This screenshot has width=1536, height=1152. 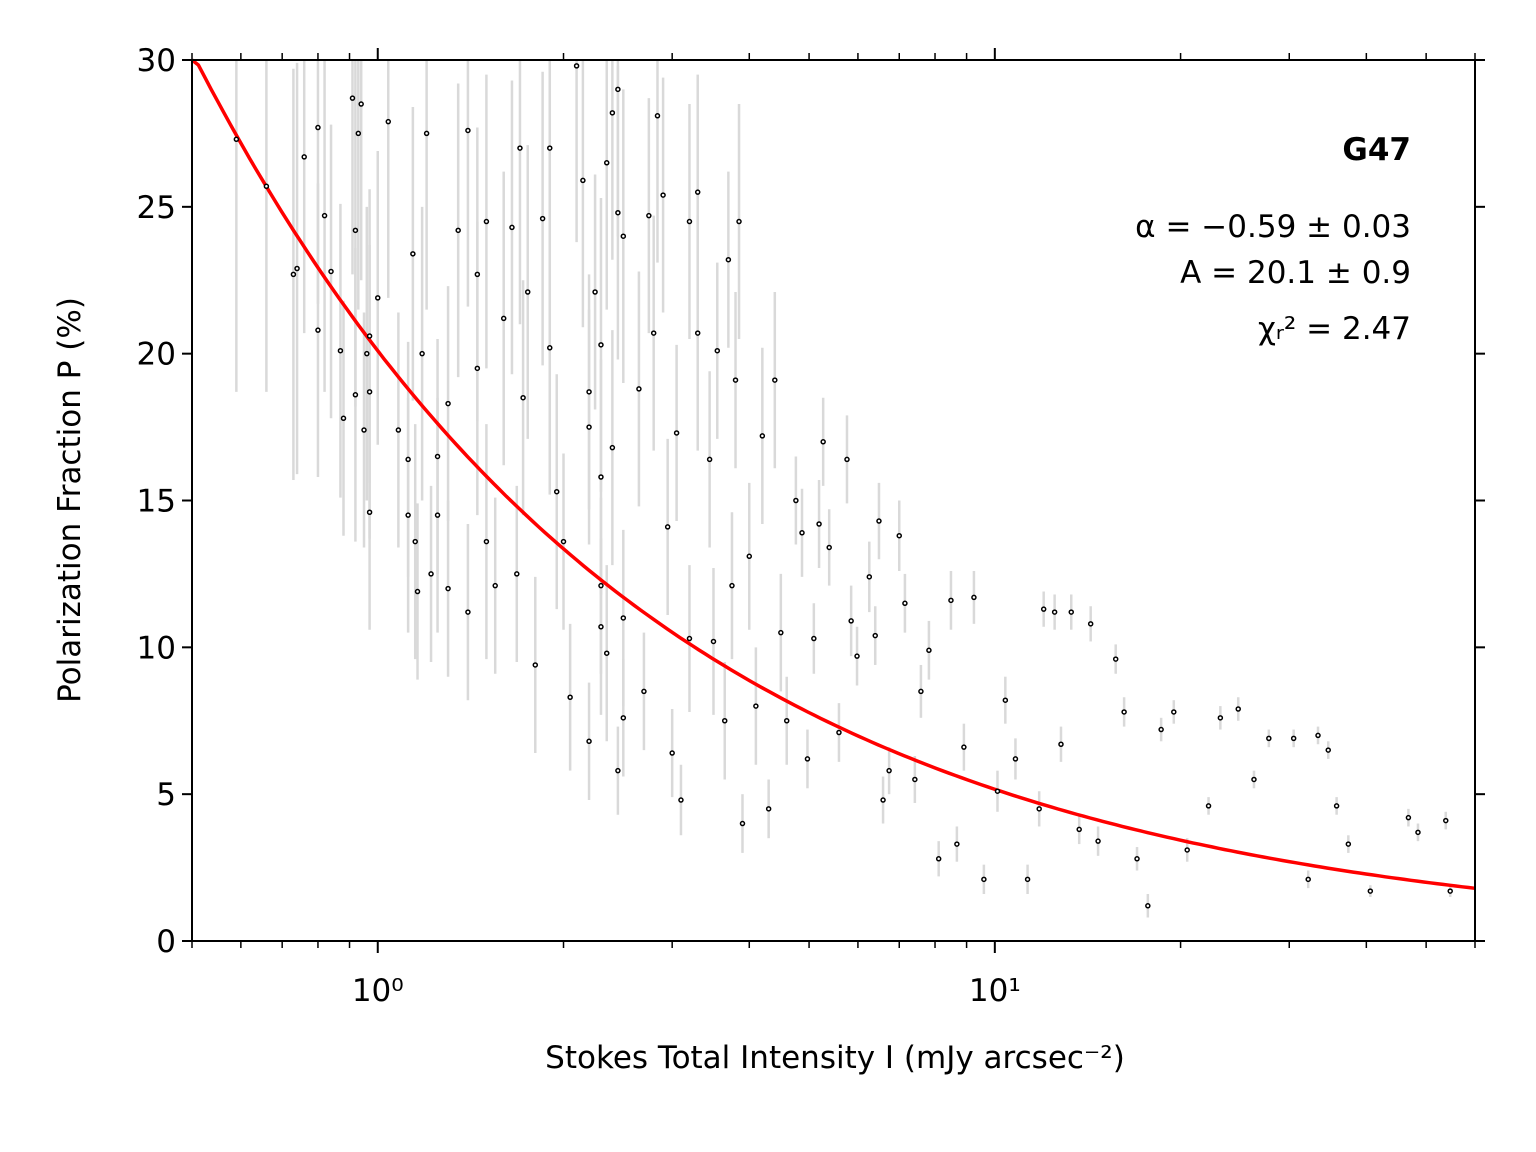 What do you see at coordinates (70, 500) in the screenshot?
I see `y-axis-label: Polarization Fraction P (%)` at bounding box center [70, 500].